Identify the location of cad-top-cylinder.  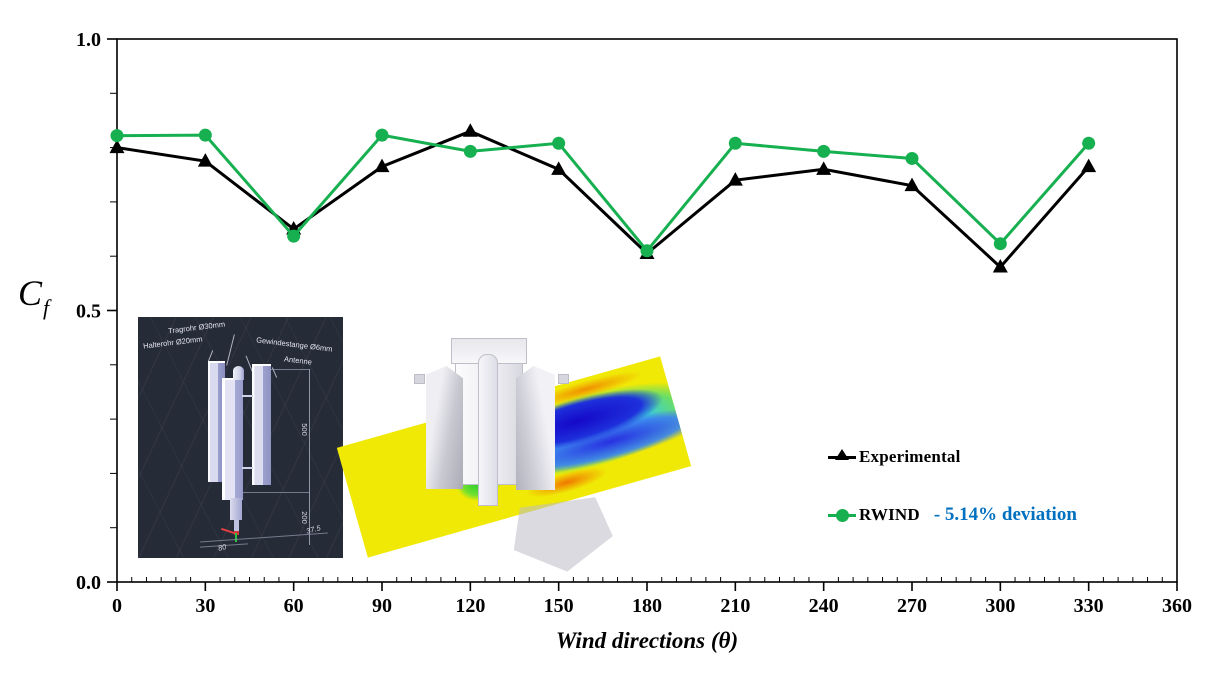
(238, 373).